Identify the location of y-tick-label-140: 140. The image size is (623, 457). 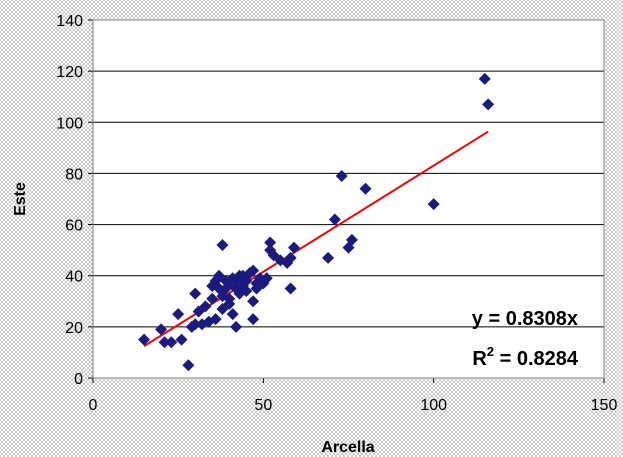
(69, 21).